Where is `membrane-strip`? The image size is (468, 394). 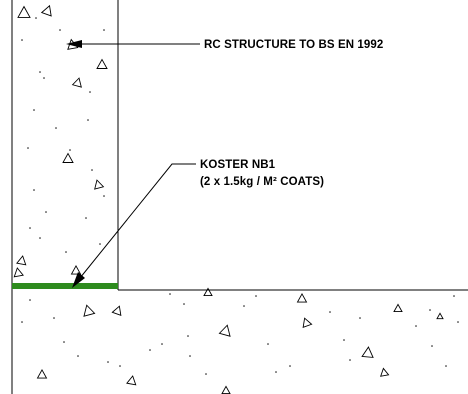 membrane-strip is located at coordinates (65, 286).